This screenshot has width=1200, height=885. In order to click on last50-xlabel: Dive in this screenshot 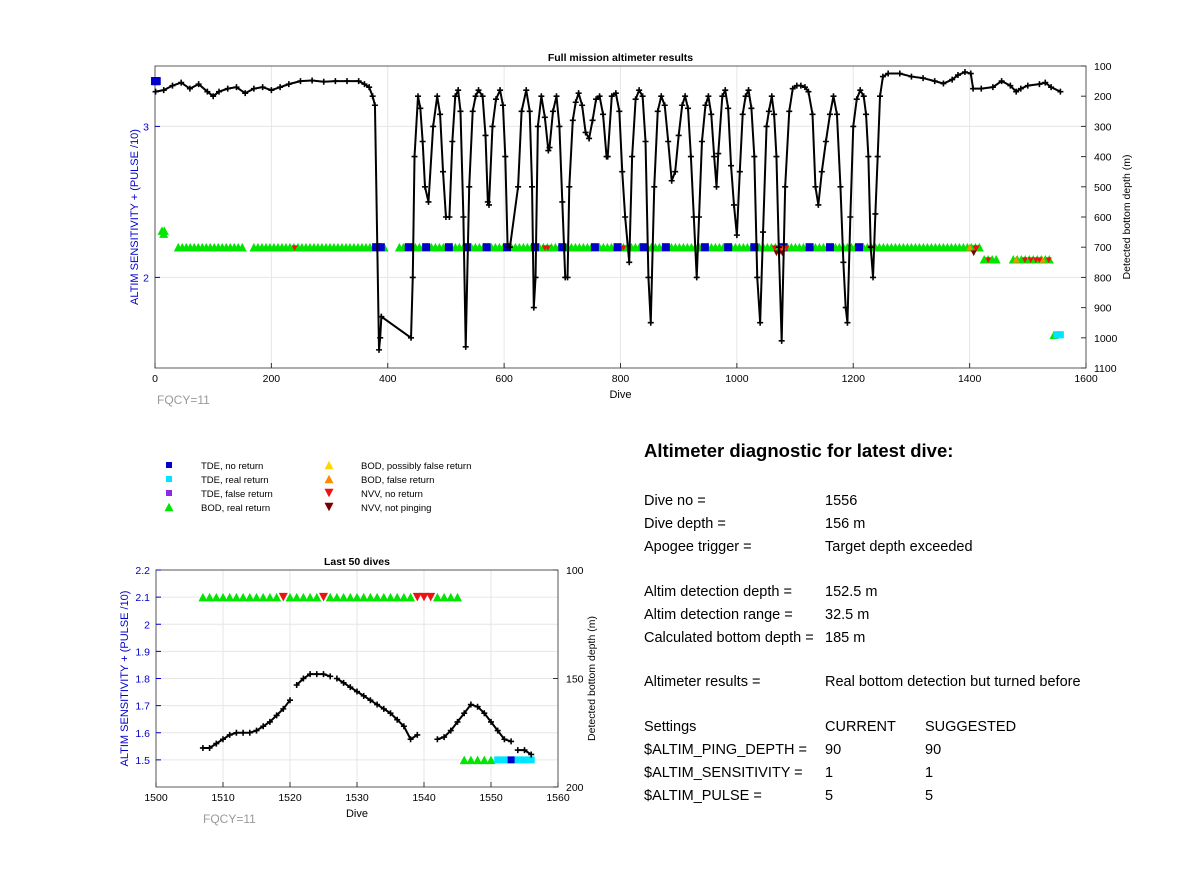, I will do `click(357, 814)`.